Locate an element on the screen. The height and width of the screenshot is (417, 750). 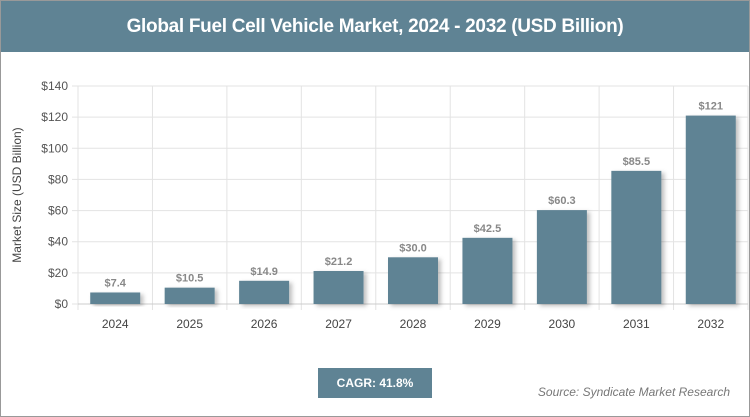
y-tick-label: $40 is located at coordinates (58, 242).